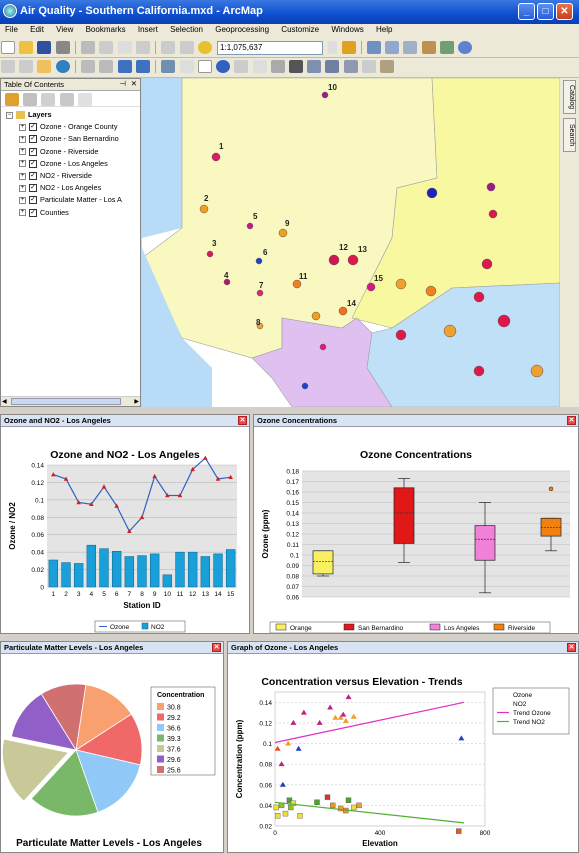 This screenshot has width=579, height=854. Describe the element at coordinates (295, 66) in the screenshot. I see `find-icon` at that location.